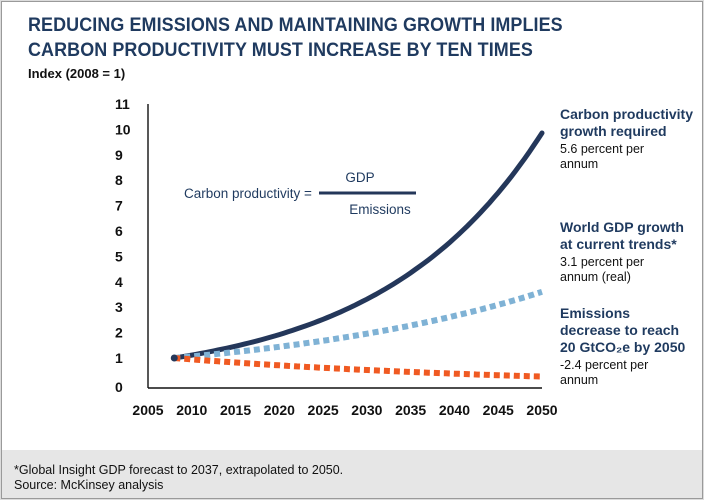  Describe the element at coordinates (359, 177) in the screenshot. I see `formula-numerator: GDP` at that location.